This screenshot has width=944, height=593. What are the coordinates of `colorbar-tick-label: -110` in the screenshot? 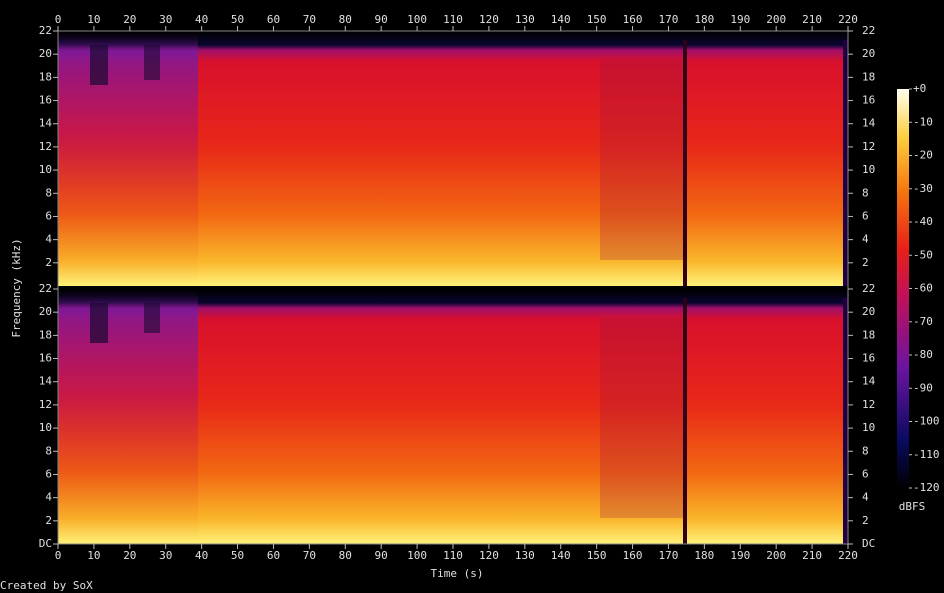 It's located at (926, 454).